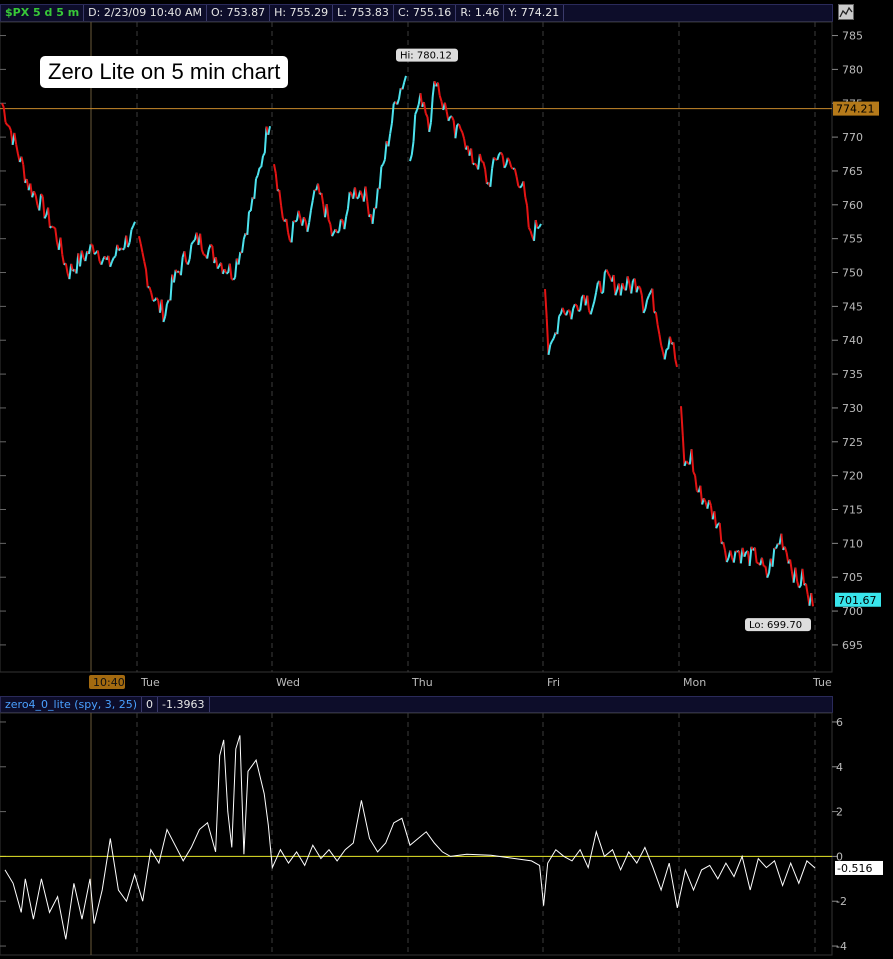 Image resolution: width=893 pixels, height=959 pixels. I want to click on close-field: C: 755.16, so click(425, 13).